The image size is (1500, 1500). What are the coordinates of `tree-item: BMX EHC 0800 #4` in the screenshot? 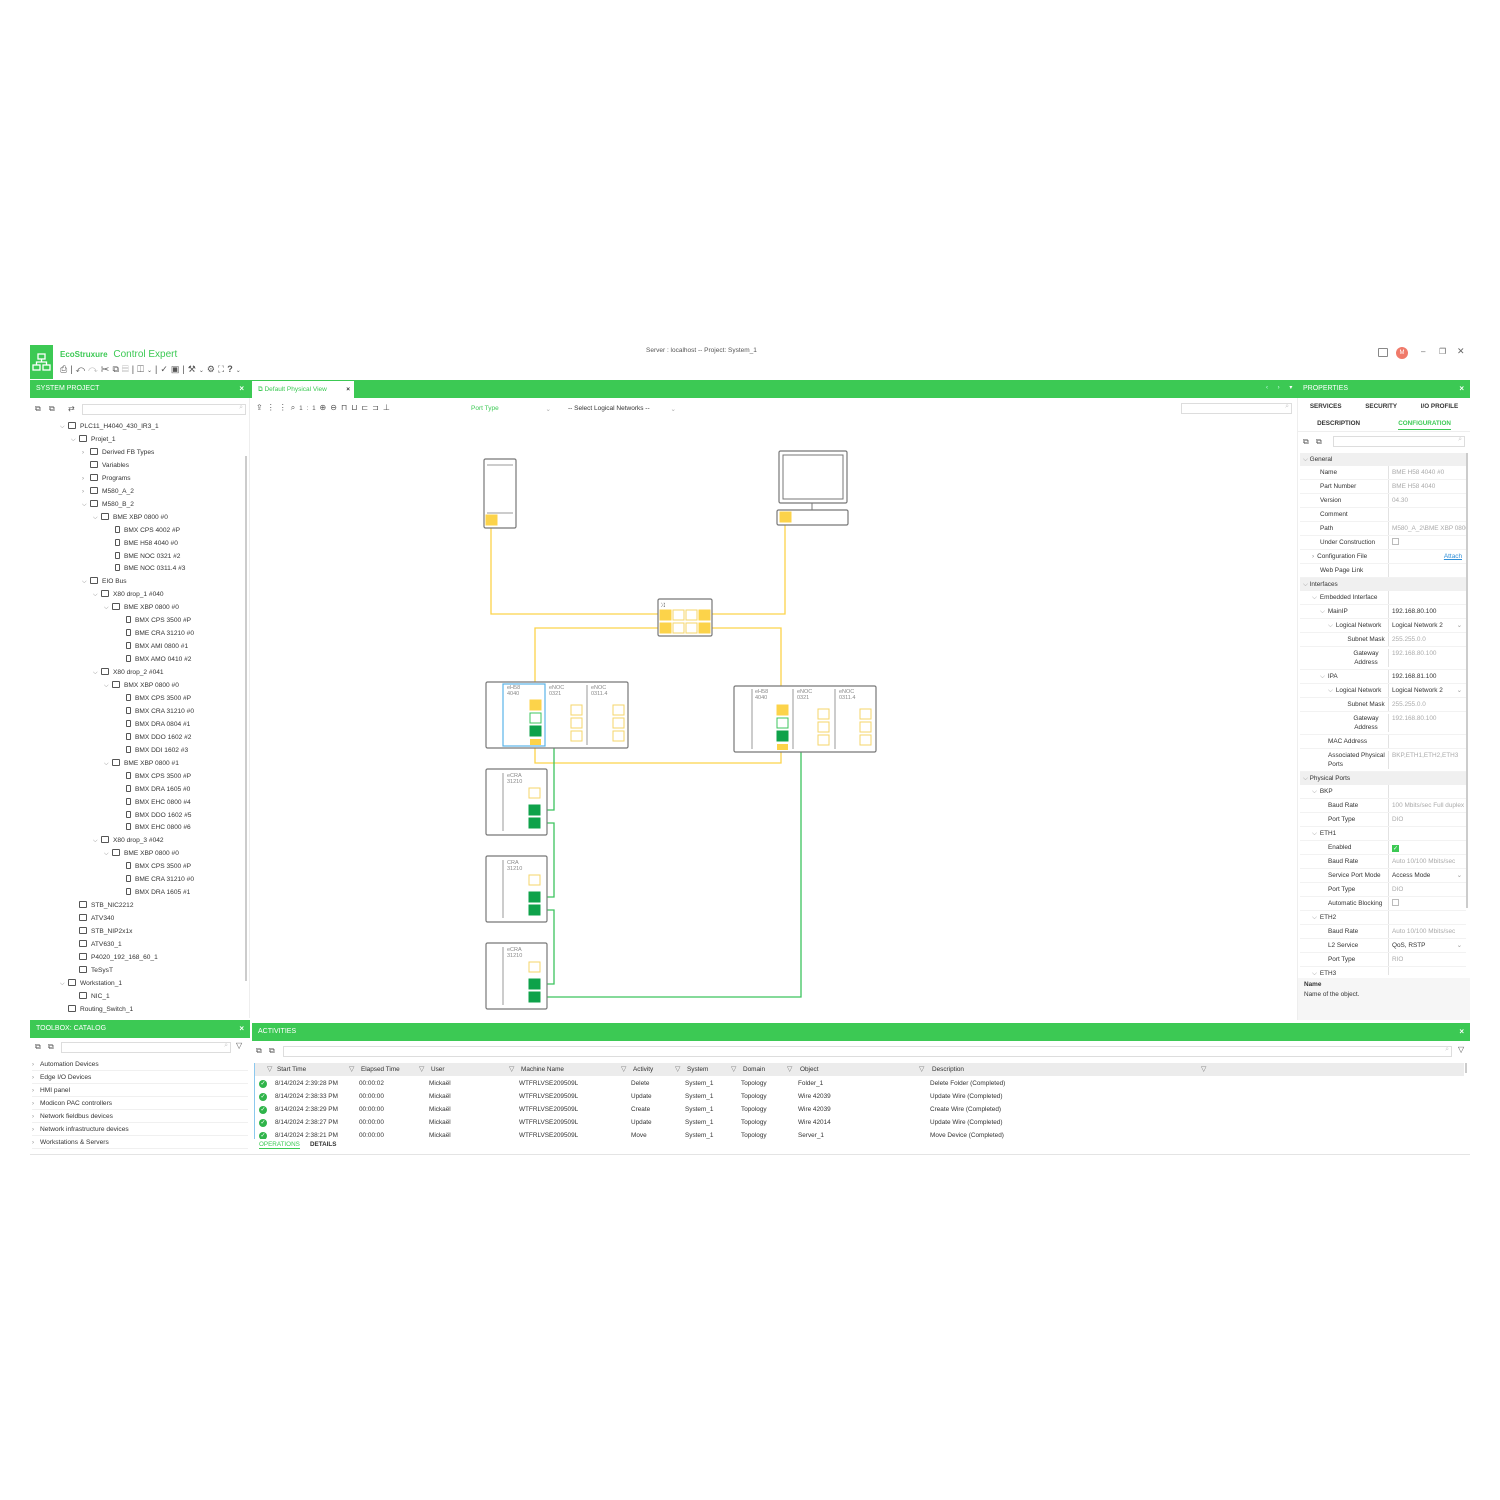 It's located at (153, 802).